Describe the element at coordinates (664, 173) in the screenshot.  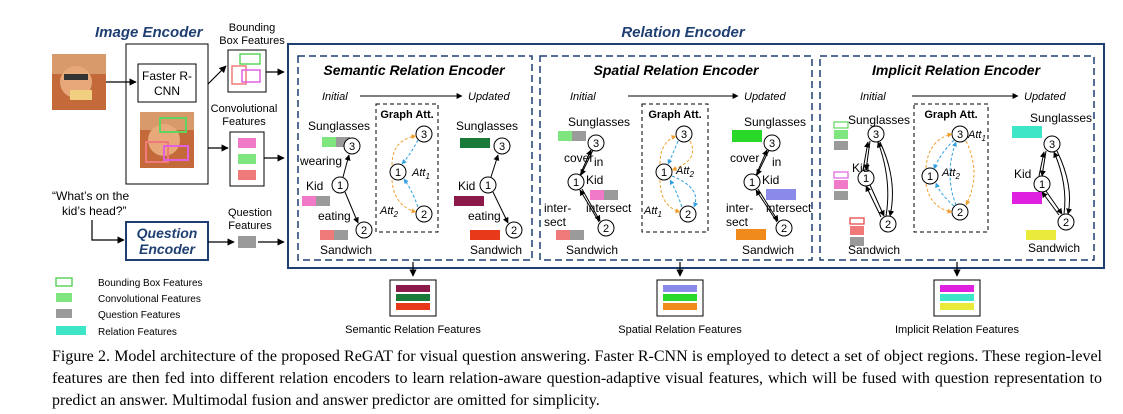
I see `spatial-node-1-att: 1` at that location.